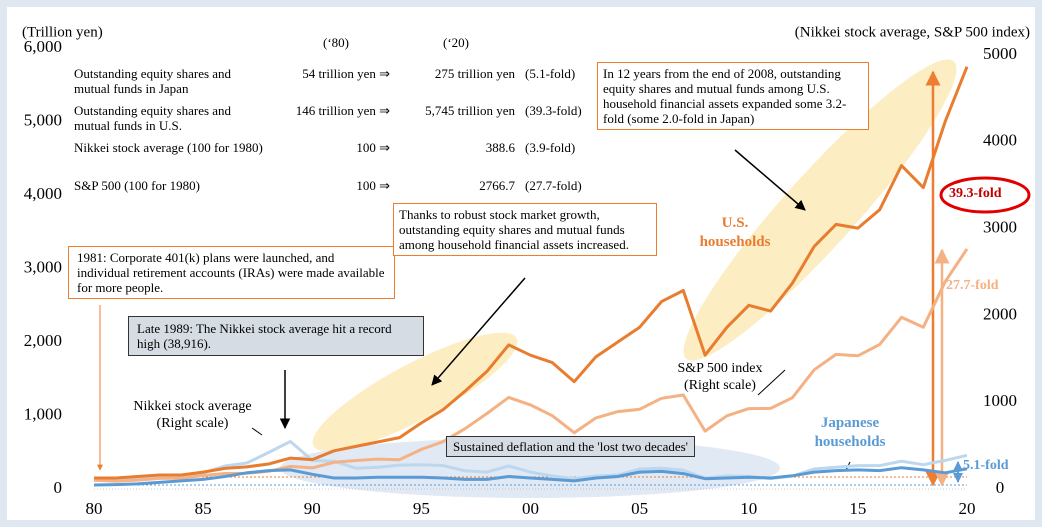 The image size is (1042, 527). I want to click on y2-tick-label: 1000, so click(1000, 400).